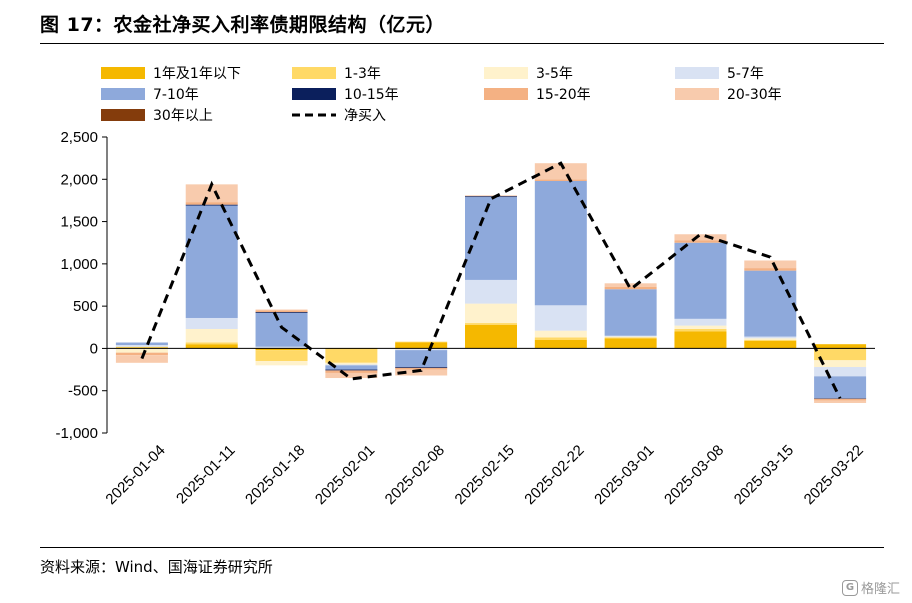 Image resolution: width=912 pixels, height=603 pixels. What do you see at coordinates (563, 95) in the screenshot?
I see `legend-label: 15-20年` at bounding box center [563, 95].